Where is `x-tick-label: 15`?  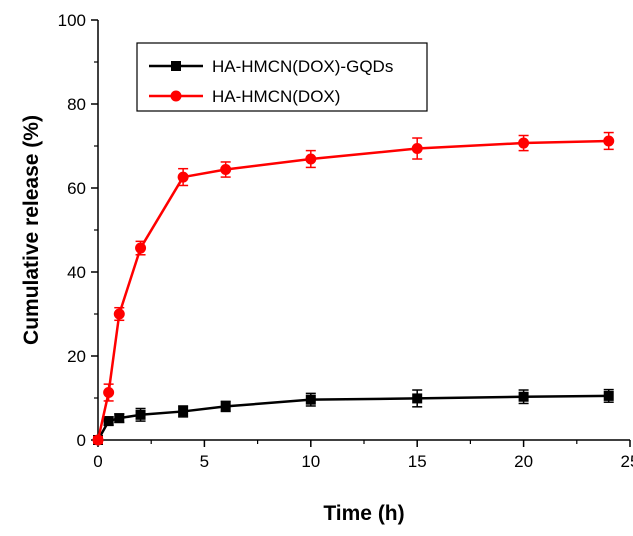 x-tick-label: 15 is located at coordinates (417, 461).